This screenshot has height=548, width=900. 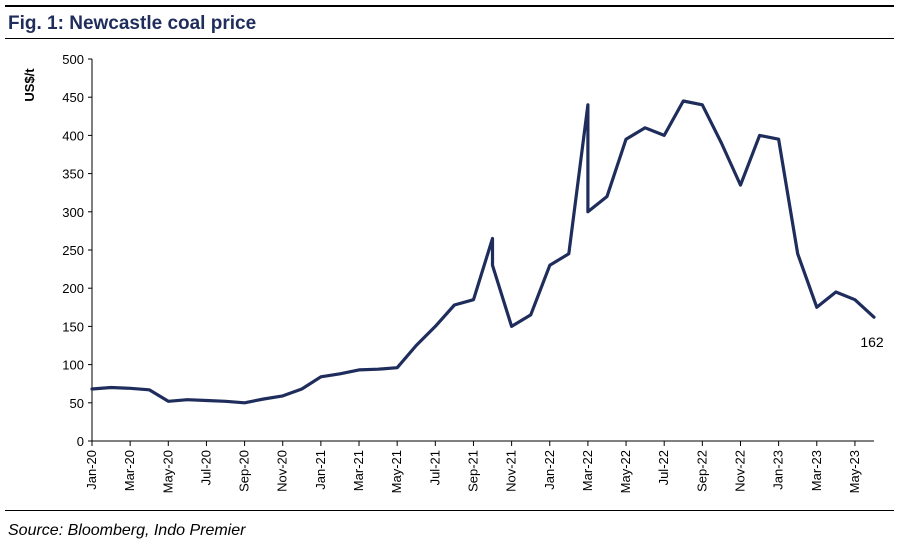 What do you see at coordinates (449, 6) in the screenshot?
I see `top-rule` at bounding box center [449, 6].